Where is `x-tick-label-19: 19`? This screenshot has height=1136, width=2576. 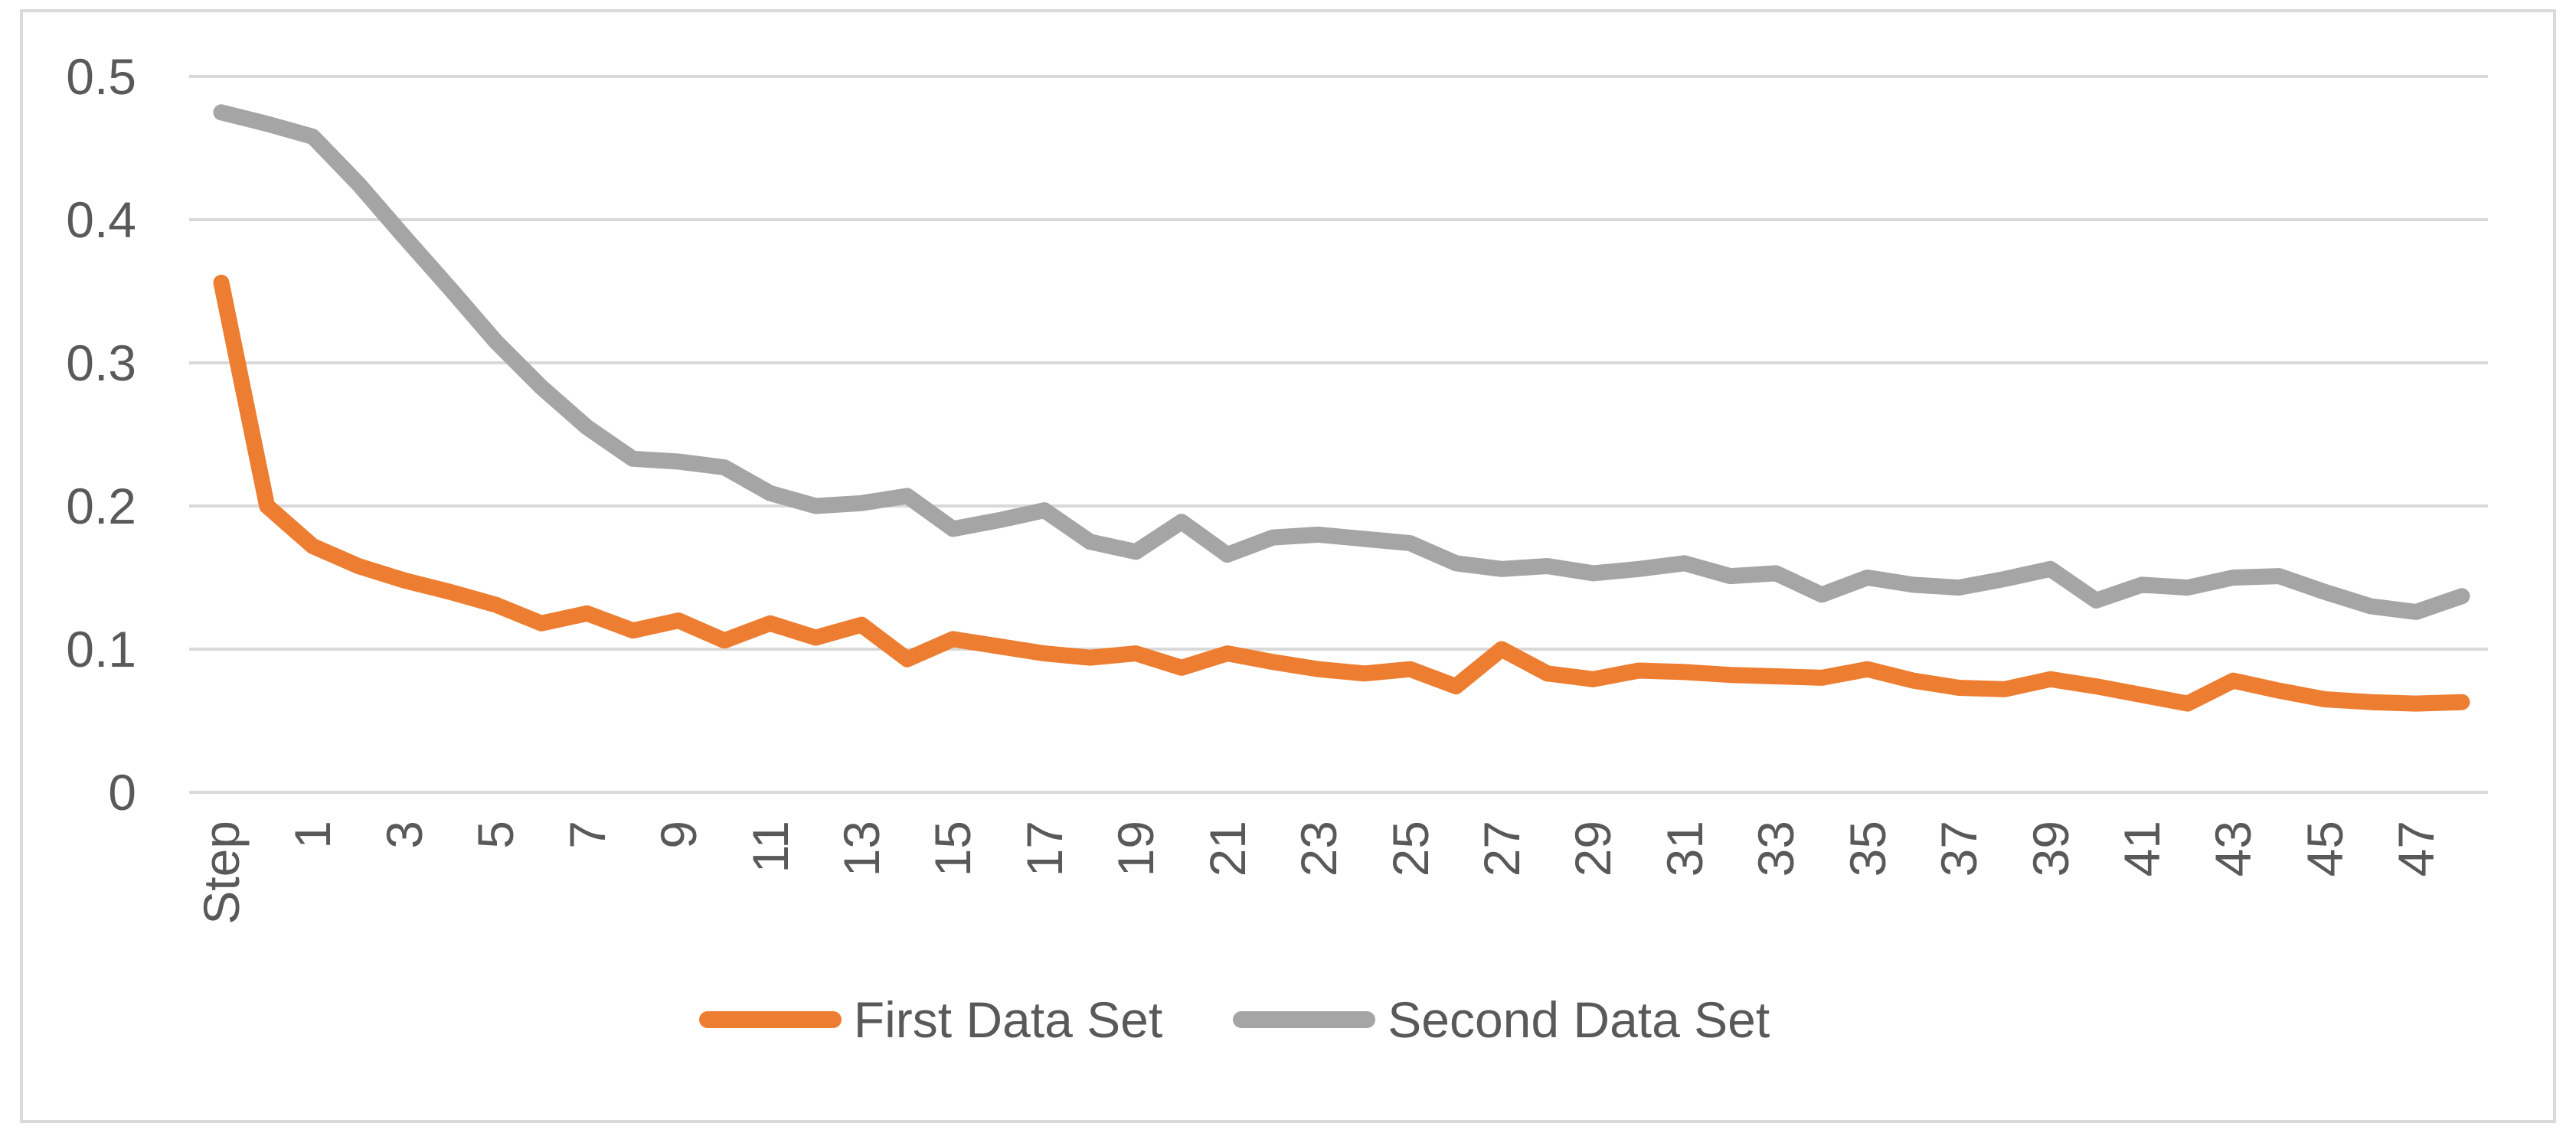 x-tick-label-19: 19 is located at coordinates (1136, 849).